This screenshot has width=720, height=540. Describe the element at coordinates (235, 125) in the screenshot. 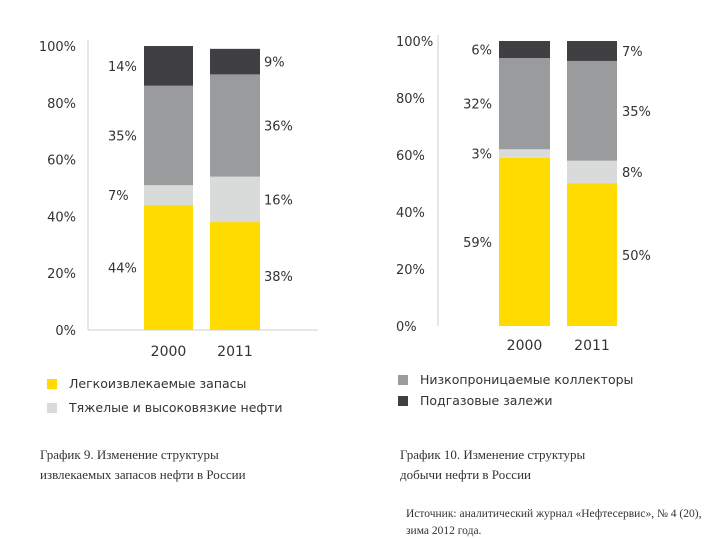

I see `c9-bar-2011-lowperm` at that location.